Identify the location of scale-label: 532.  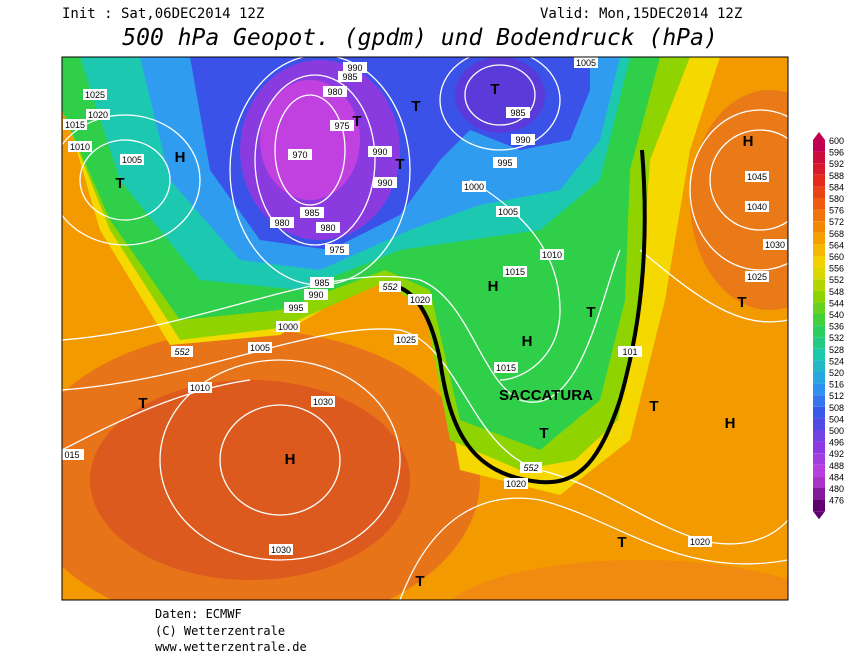
(836, 338).